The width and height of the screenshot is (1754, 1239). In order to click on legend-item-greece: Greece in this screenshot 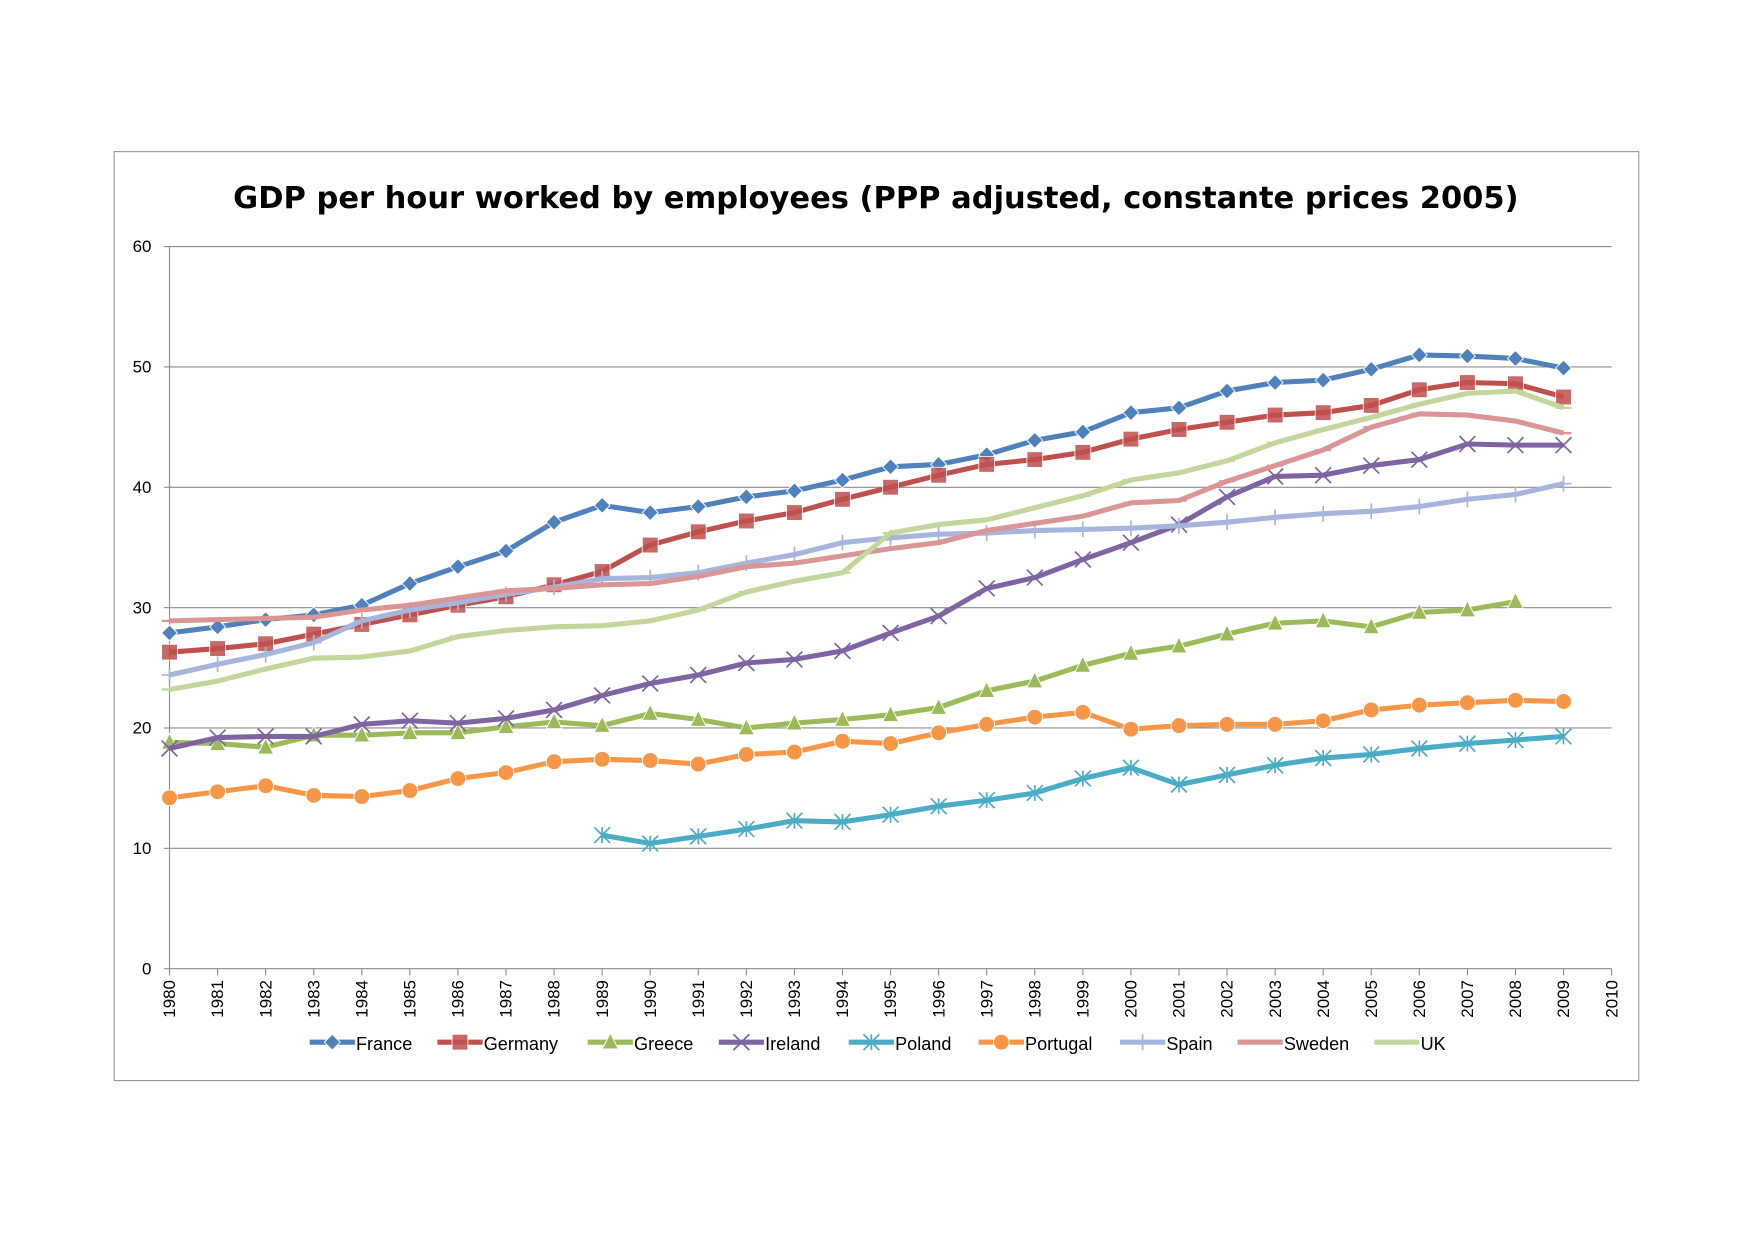, I will do `click(640, 1043)`.